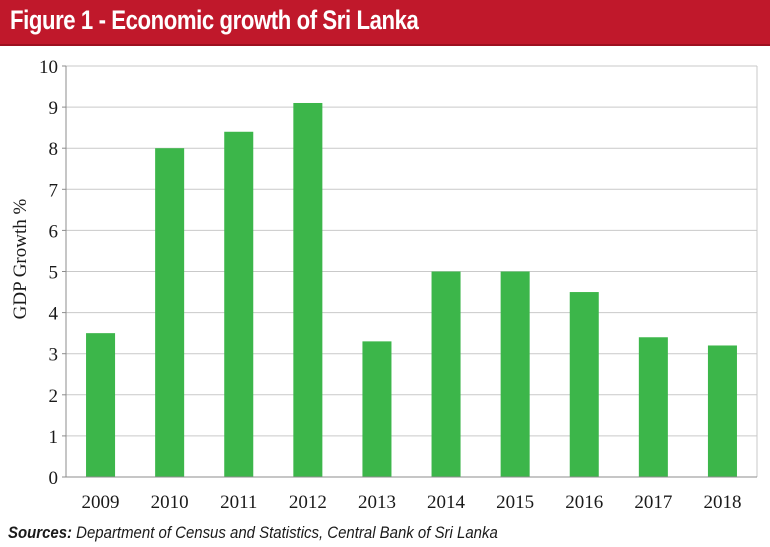 Image resolution: width=770 pixels, height=547 pixels. I want to click on y-tick-labels: 0 1 2 3 4 5 6 7 8 9 10, so click(49, 273).